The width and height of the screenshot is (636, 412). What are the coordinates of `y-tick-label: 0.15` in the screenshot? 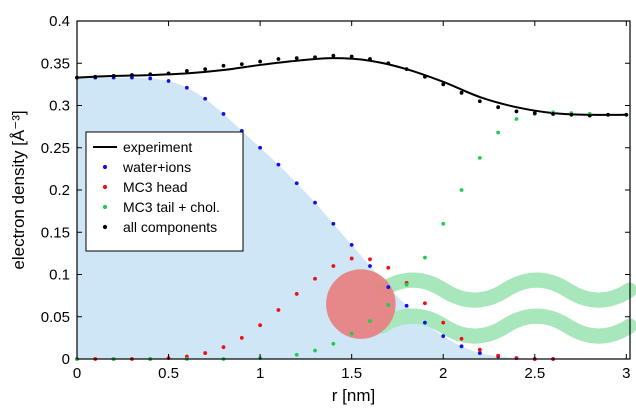 It's located at (55, 232).